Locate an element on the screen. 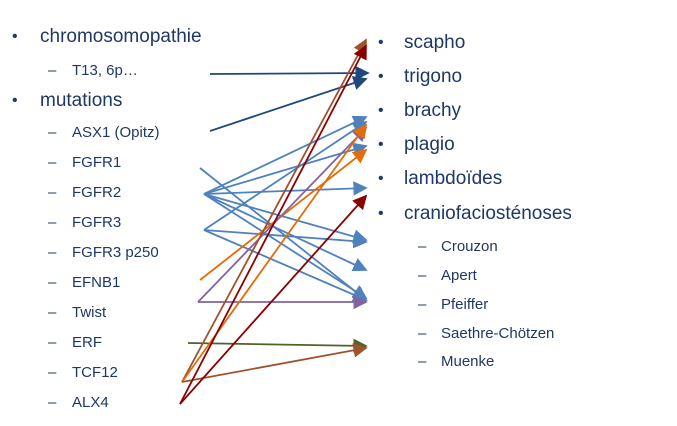 This screenshot has height=426, width=677. label-chromosomopathie: chromosomopathie is located at coordinates (121, 36).